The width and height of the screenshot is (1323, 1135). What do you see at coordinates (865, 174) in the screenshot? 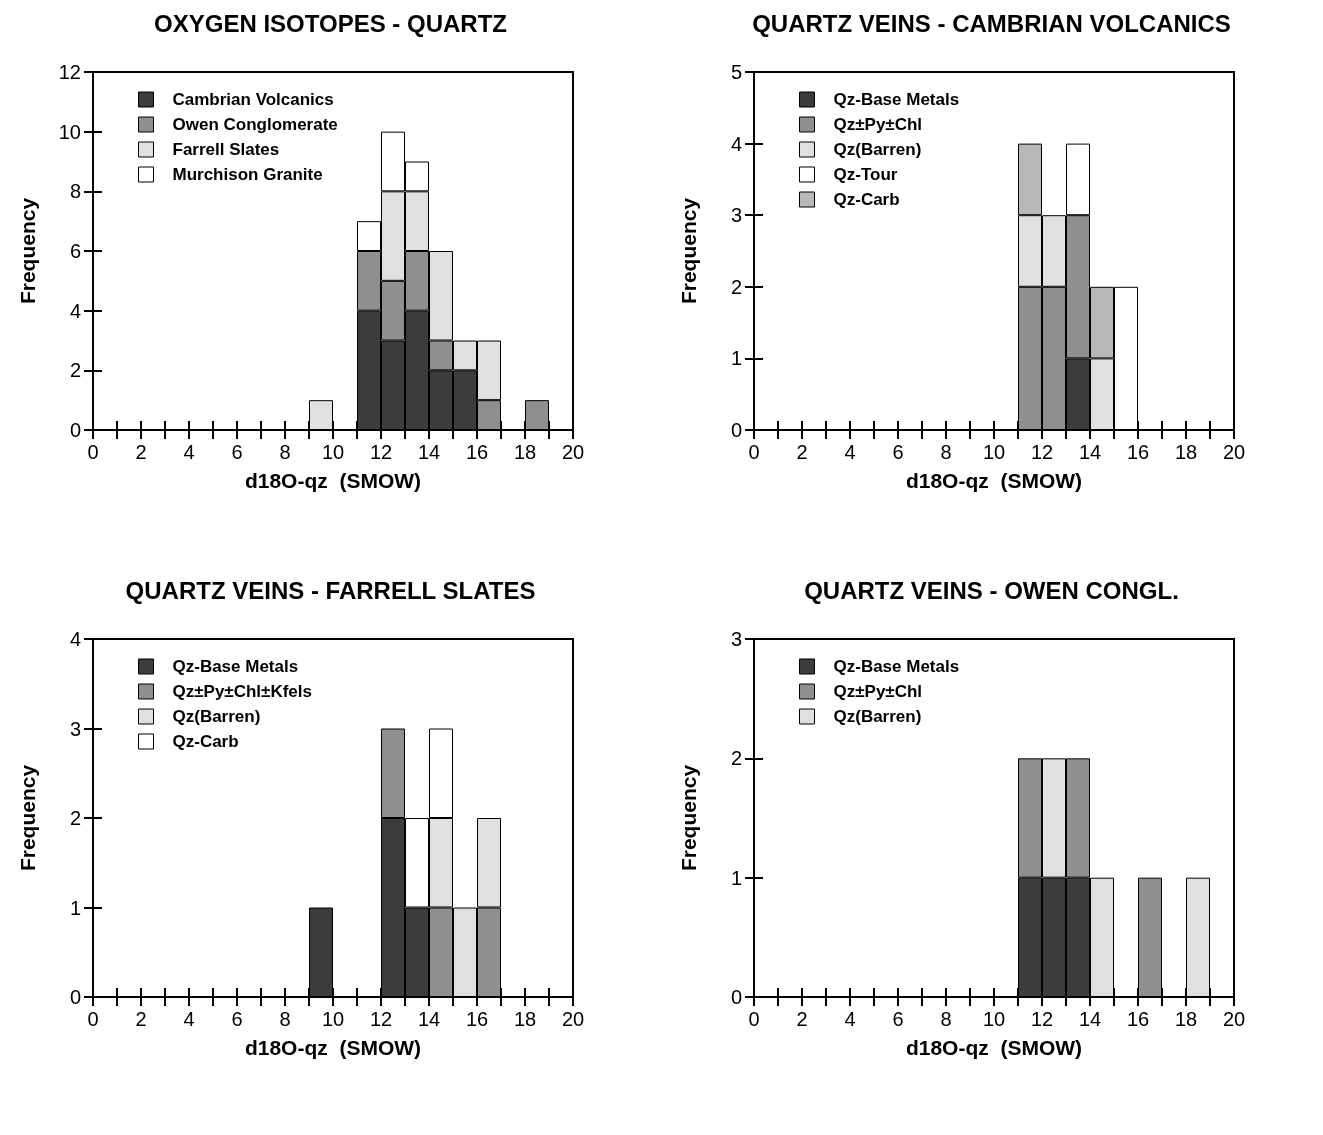
I see `legend-label: Qz-Tour` at bounding box center [865, 174].